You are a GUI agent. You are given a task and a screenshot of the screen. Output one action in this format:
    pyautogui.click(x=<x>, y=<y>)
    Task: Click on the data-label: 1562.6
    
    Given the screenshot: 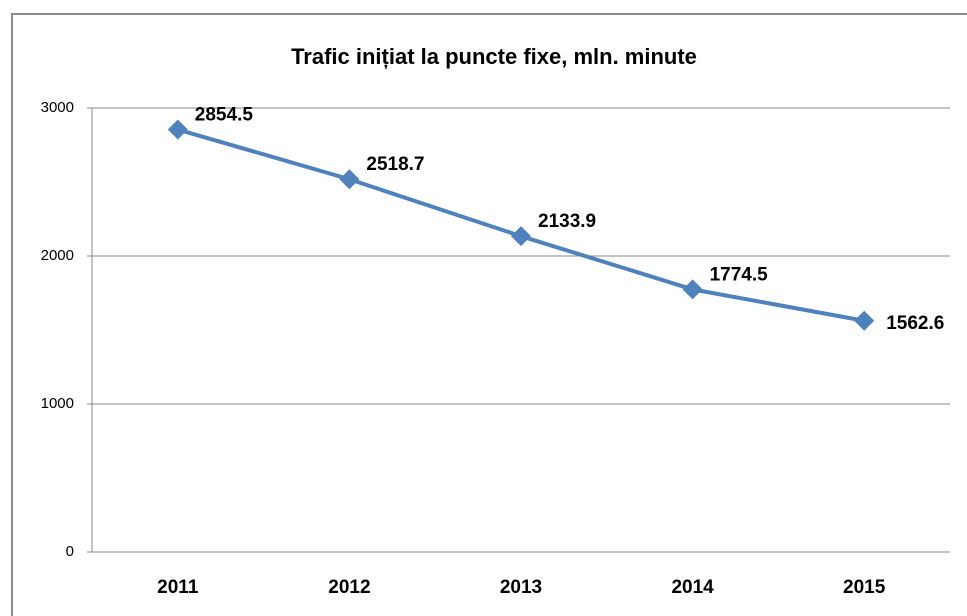 What is the action you would take?
    pyautogui.click(x=915, y=323)
    